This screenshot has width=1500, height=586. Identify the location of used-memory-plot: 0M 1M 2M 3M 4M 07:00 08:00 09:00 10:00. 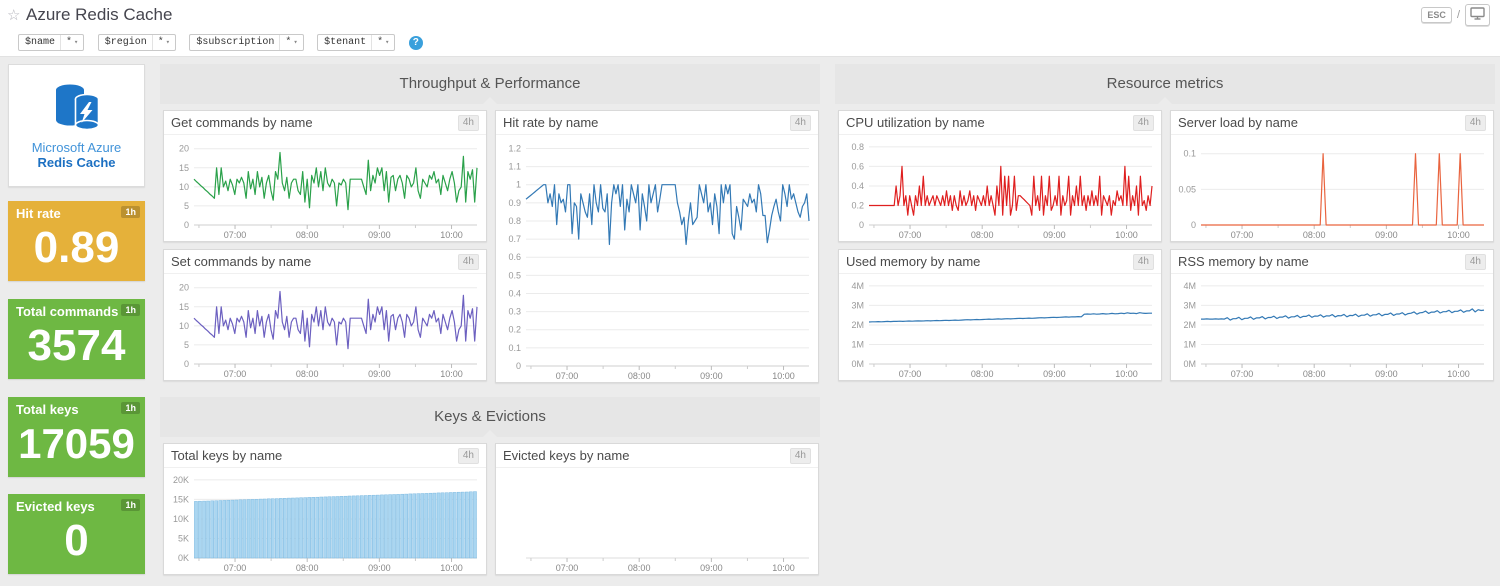
(1000, 327).